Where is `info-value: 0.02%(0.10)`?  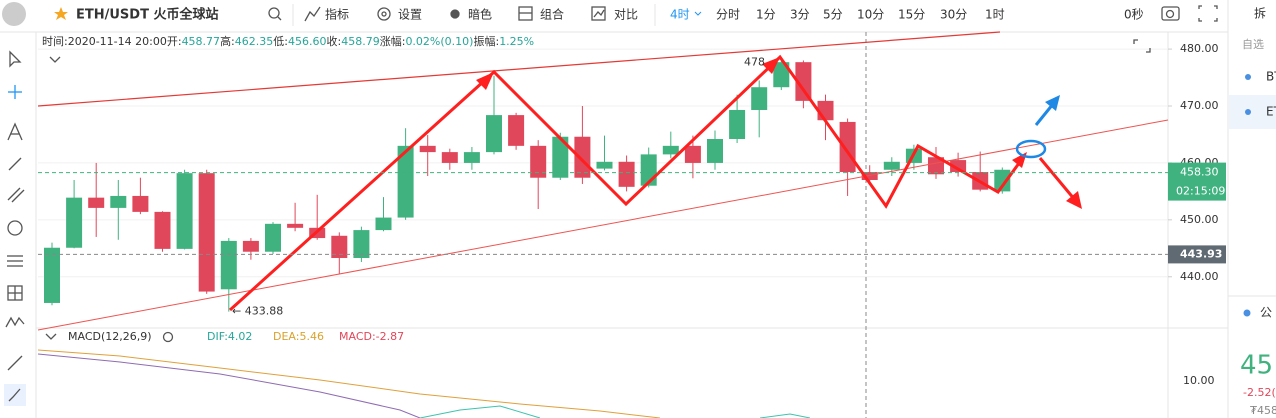
info-value: 0.02%(0.10) is located at coordinates (439, 41).